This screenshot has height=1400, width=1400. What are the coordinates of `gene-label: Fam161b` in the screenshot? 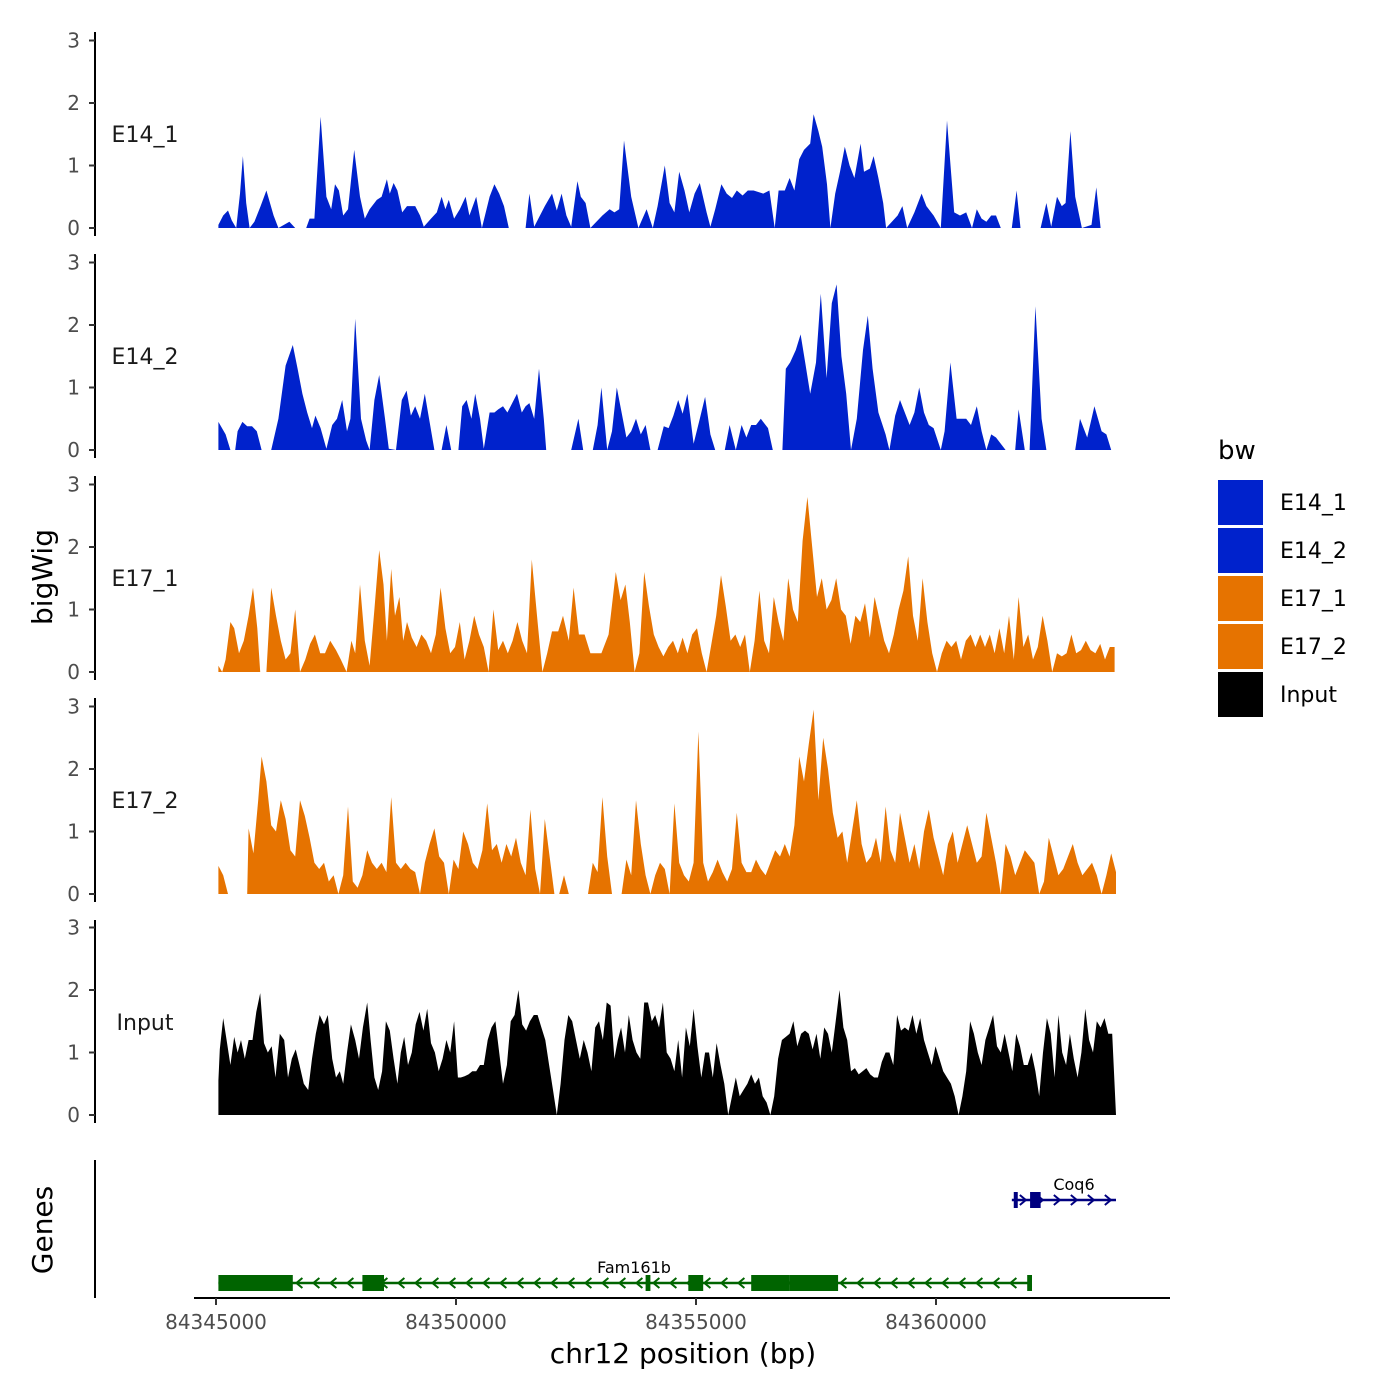 It's located at (634, 1267).